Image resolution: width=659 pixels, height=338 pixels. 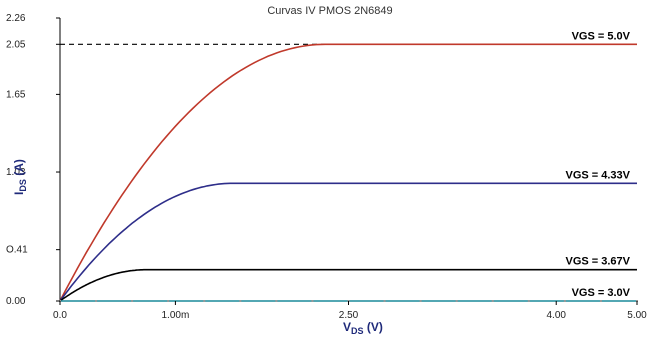 I want to click on y-axis-label: IDS (A), so click(x=20, y=177).